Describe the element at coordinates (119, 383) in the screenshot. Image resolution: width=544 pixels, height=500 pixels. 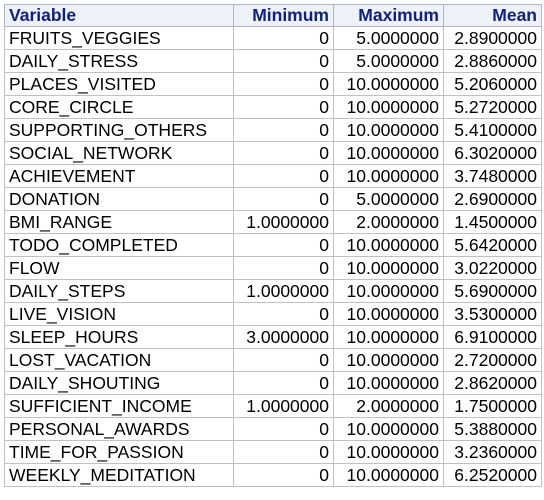
I see `cell-variable: DAILY_SHOUTING` at that location.